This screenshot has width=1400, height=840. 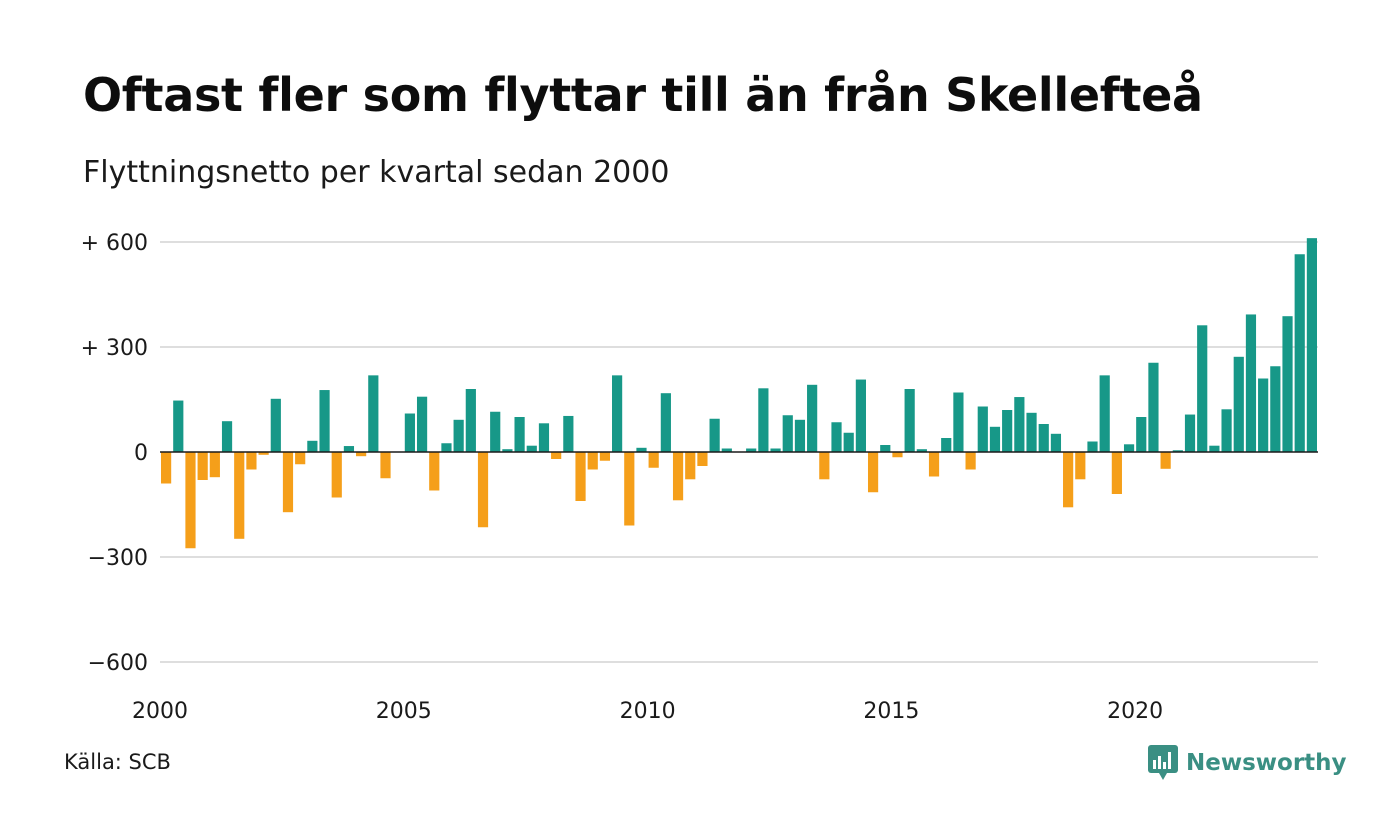 I want to click on y-tick-label: −600, so click(x=118, y=663).